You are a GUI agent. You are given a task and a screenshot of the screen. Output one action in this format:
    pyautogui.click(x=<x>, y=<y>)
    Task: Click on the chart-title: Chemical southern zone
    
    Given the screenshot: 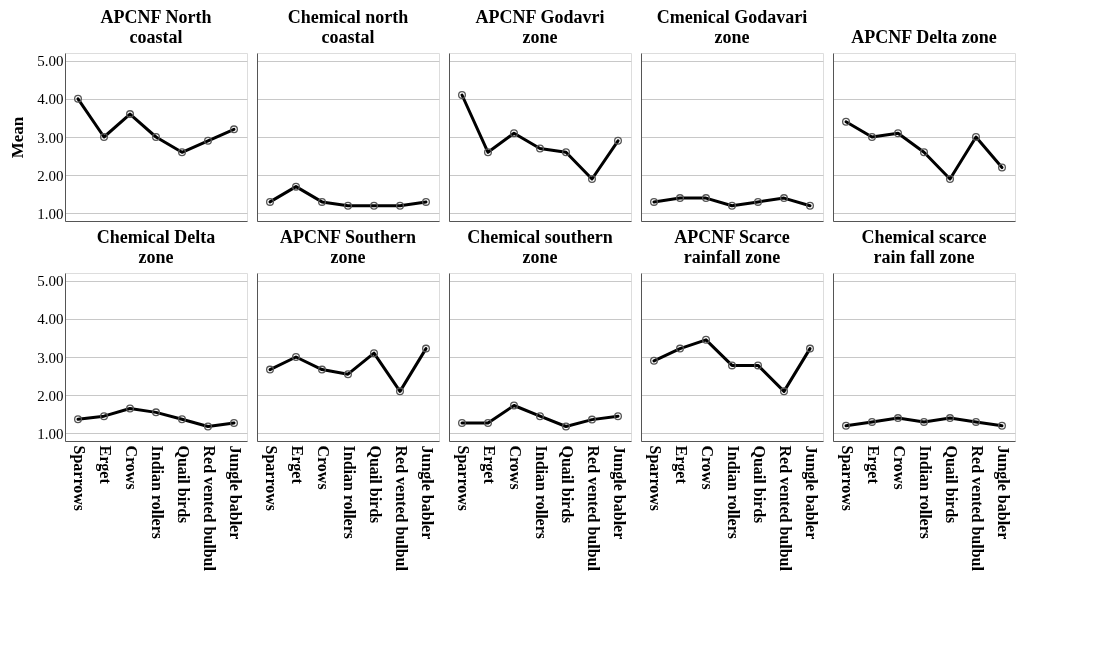 What is the action you would take?
    pyautogui.click(x=540, y=247)
    